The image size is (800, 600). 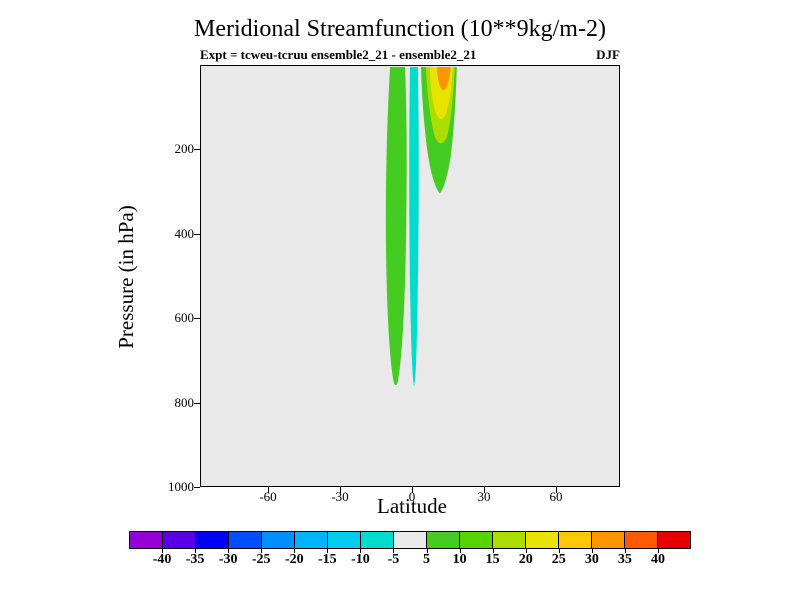 What do you see at coordinates (591, 559) in the screenshot?
I see `colorbar-tick-label: 30` at bounding box center [591, 559].